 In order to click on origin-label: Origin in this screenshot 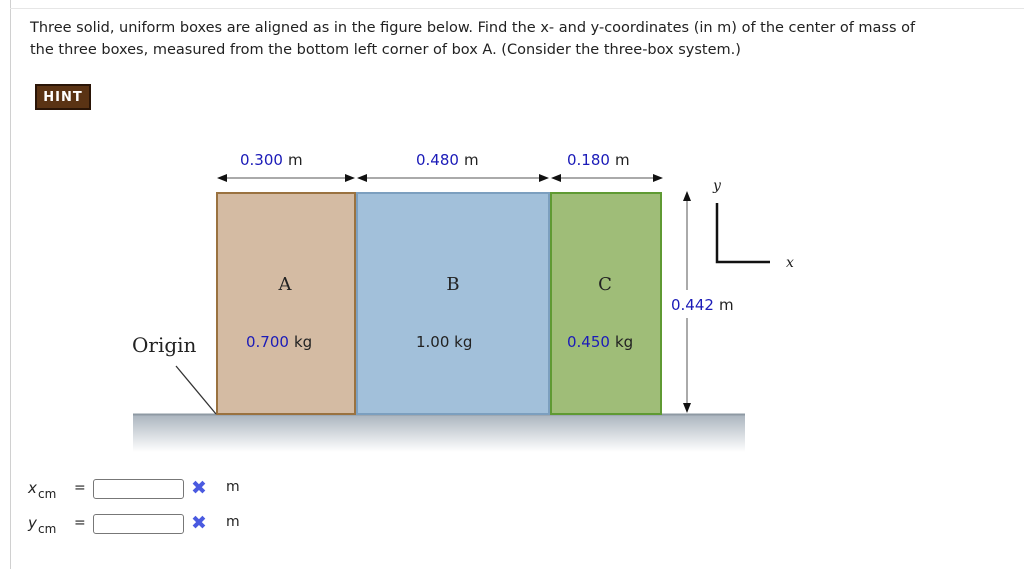, I will do `click(164, 345)`.